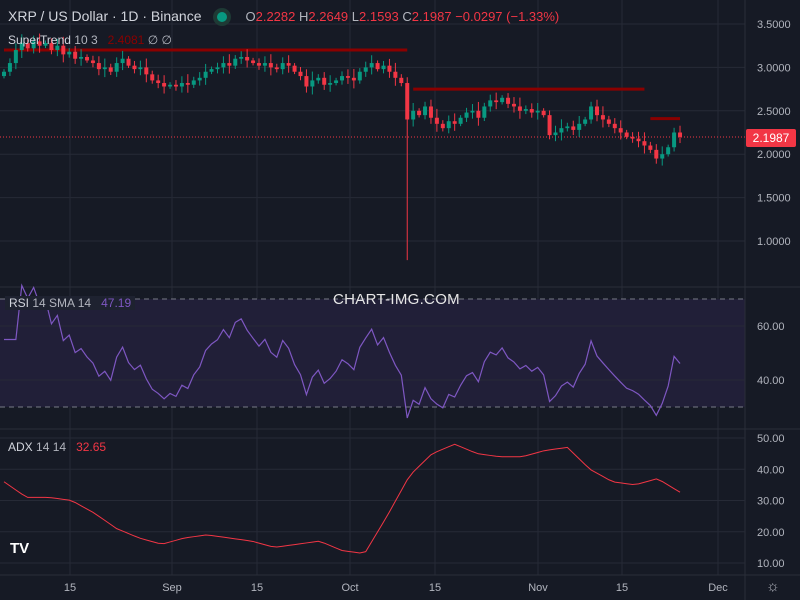 The image size is (800, 600). What do you see at coordinates (773, 586) in the screenshot?
I see `settings-gear-icon: ☼` at bounding box center [773, 586].